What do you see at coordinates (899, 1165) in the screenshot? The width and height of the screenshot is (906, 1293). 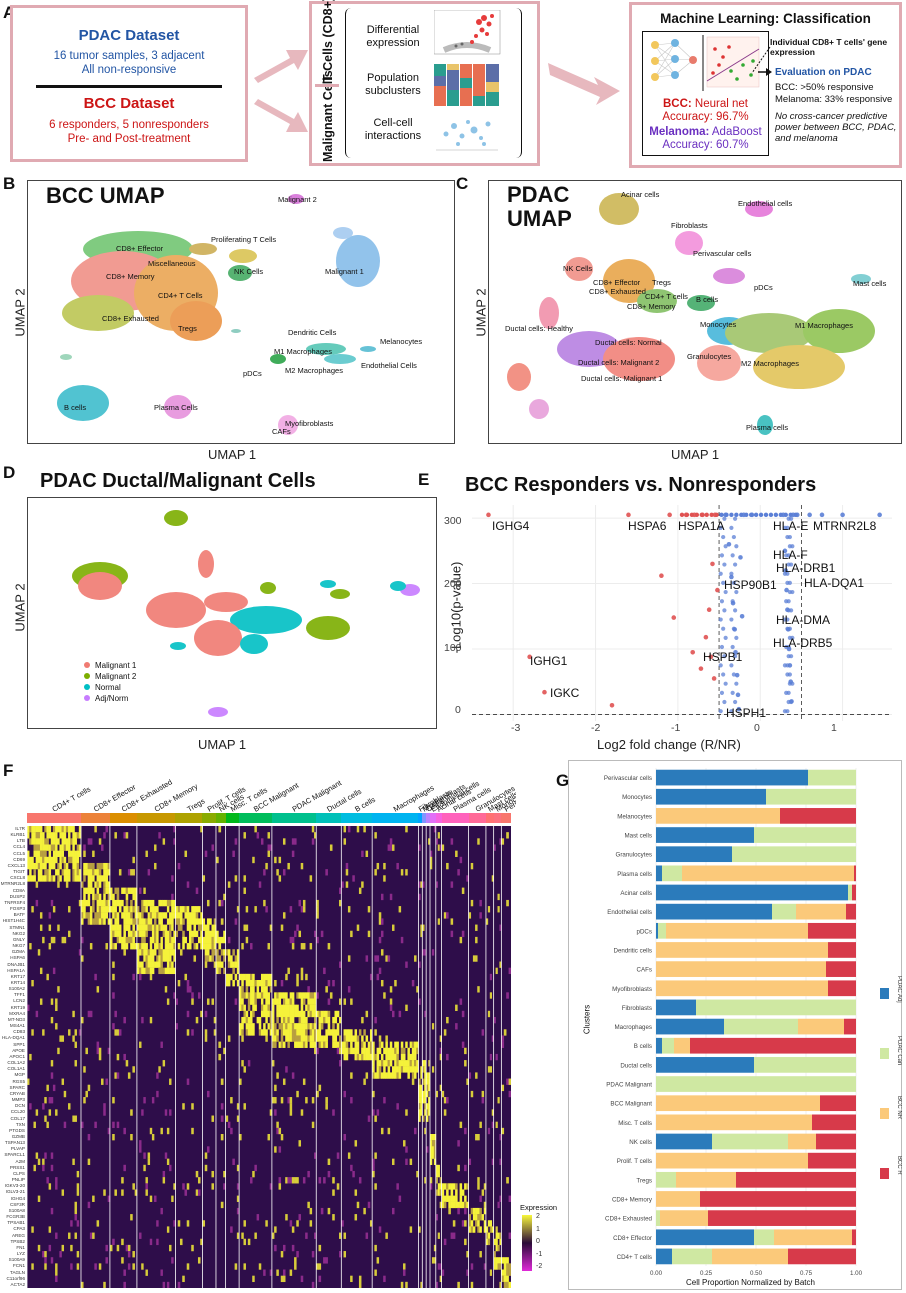 I see `g-legend-label: BCC R` at bounding box center [899, 1165].